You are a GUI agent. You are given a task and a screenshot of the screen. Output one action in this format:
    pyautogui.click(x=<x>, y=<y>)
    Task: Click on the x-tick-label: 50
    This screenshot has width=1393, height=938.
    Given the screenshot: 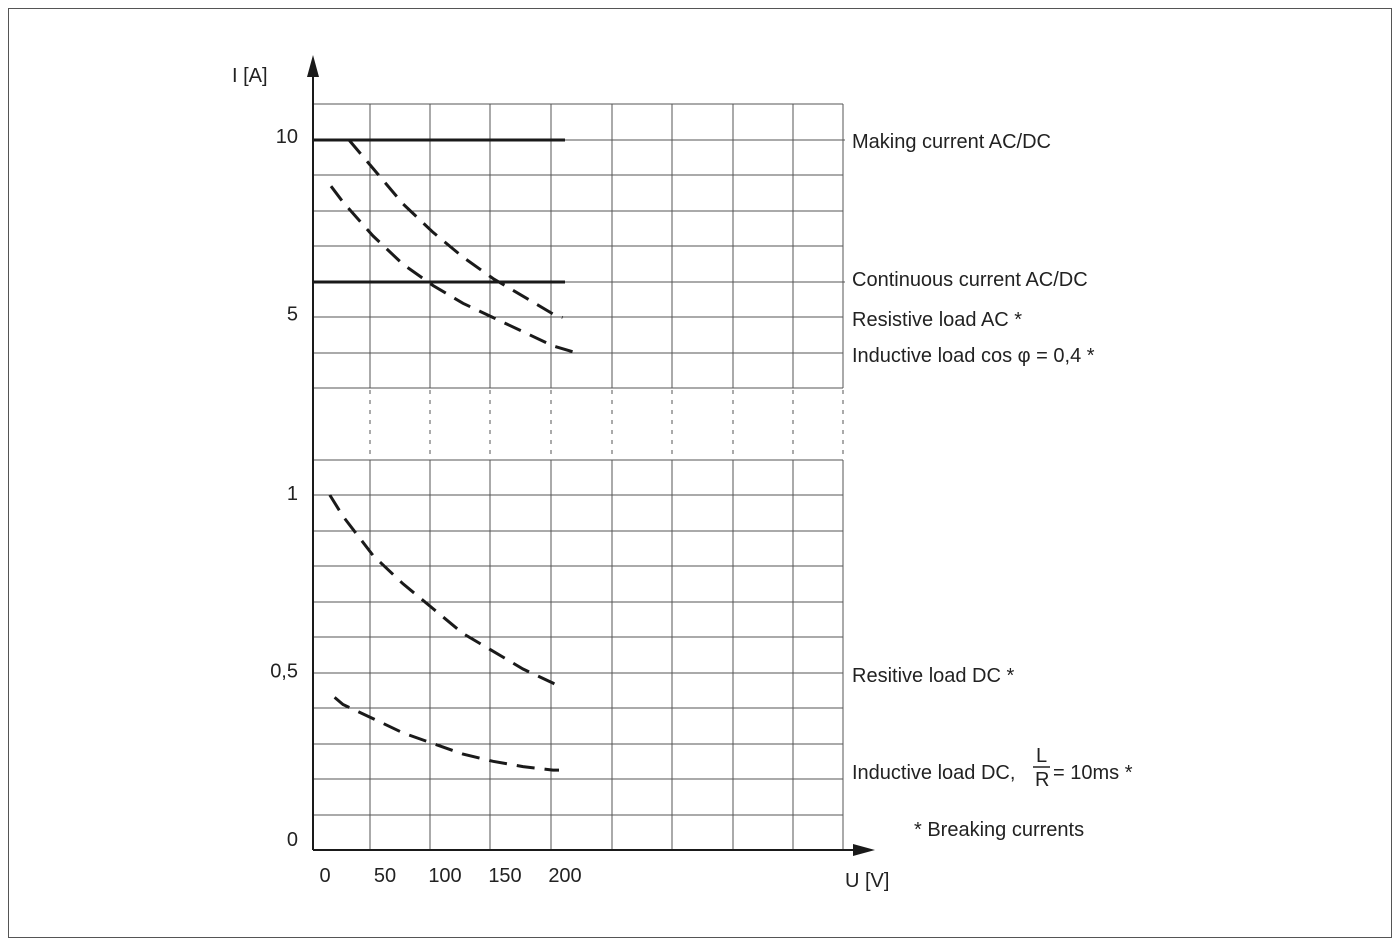 What is the action you would take?
    pyautogui.click(x=385, y=876)
    